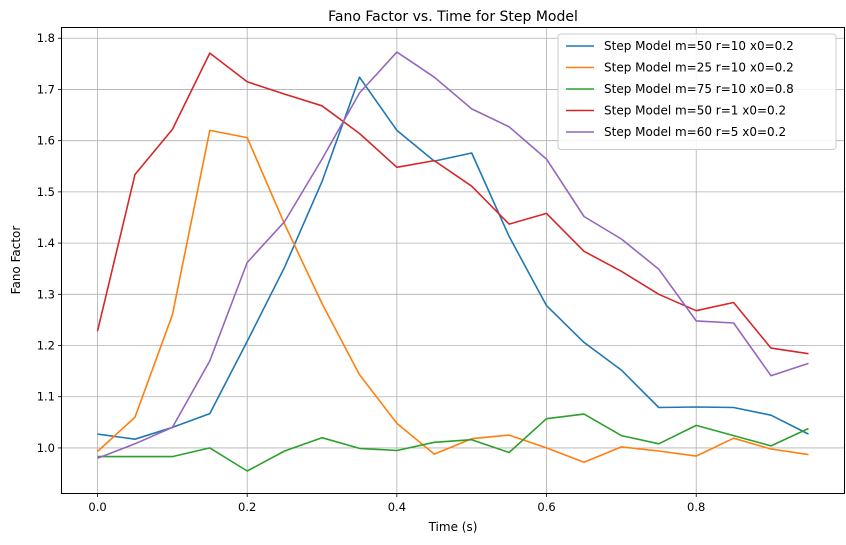  I want to click on legend-label-1: Step Model m=50 r=10 x0=0.2, so click(699, 46).